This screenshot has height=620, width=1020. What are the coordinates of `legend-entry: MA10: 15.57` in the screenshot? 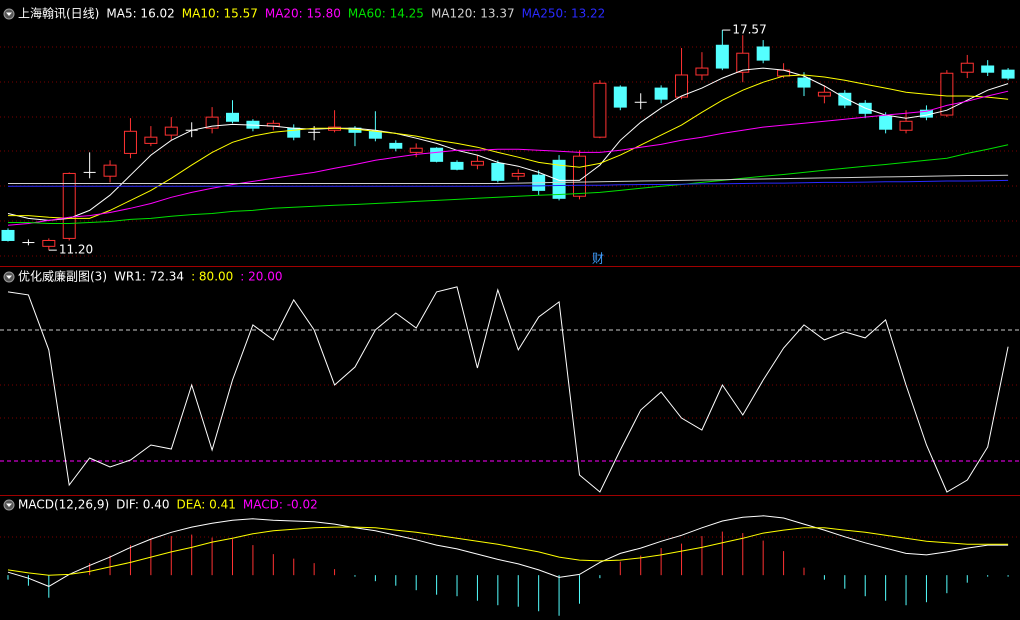 It's located at (220, 14).